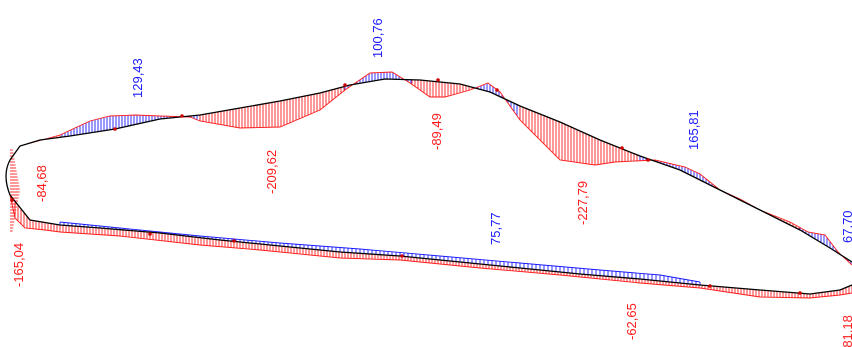 The width and height of the screenshot is (852, 347). What do you see at coordinates (137, 78) in the screenshot?
I see `label-129-43: 129,43` at bounding box center [137, 78].